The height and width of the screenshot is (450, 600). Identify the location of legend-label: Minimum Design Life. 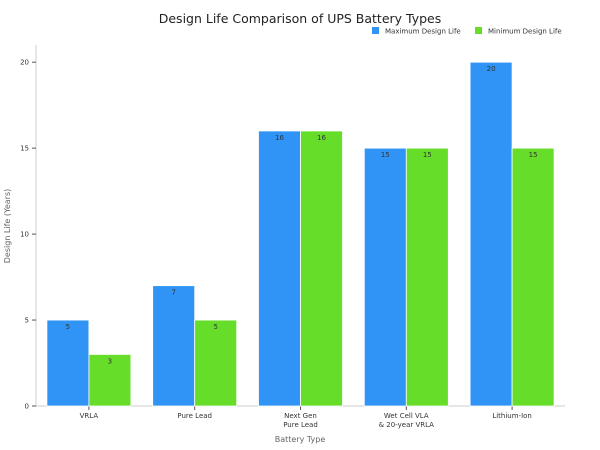
(525, 32).